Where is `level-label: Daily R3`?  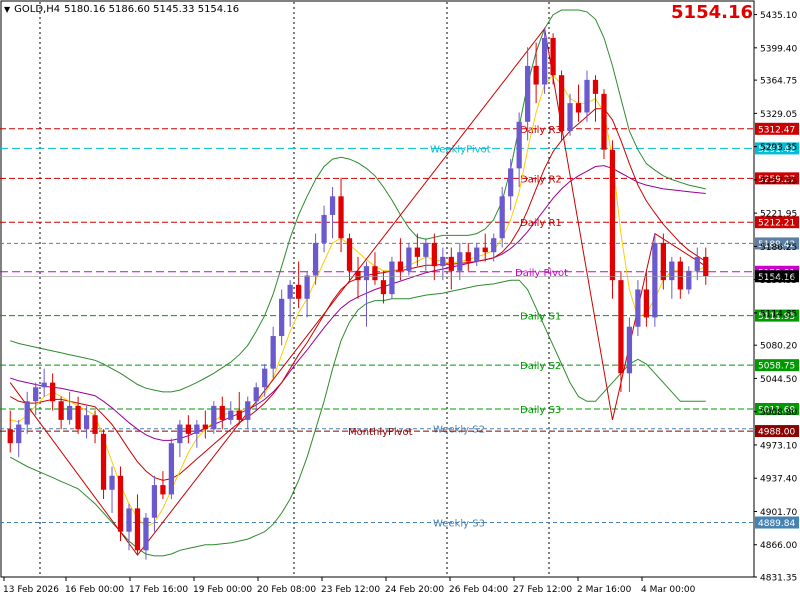
level-label: Daily R3 is located at coordinates (541, 130).